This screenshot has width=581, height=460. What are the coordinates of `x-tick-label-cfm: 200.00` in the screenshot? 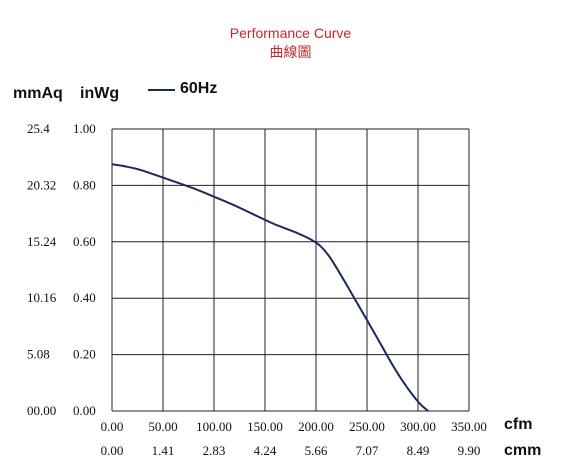 It's located at (316, 426).